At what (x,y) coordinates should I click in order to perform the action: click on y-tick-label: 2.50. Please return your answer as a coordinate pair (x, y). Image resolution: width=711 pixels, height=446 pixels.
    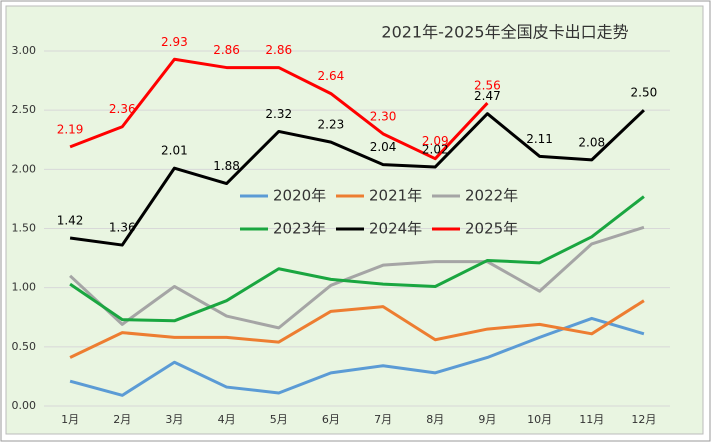
    Looking at the image, I should click on (24, 109).